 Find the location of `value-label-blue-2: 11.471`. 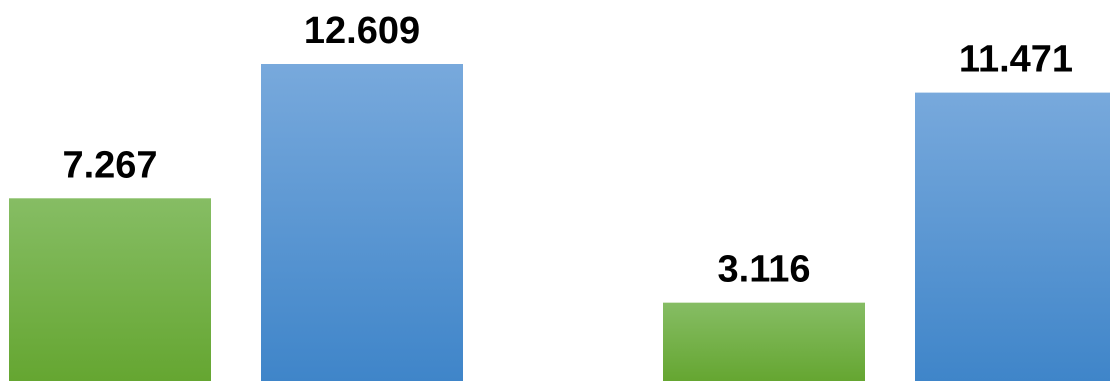

value-label-blue-2: 11.471 is located at coordinates (1016, 60).